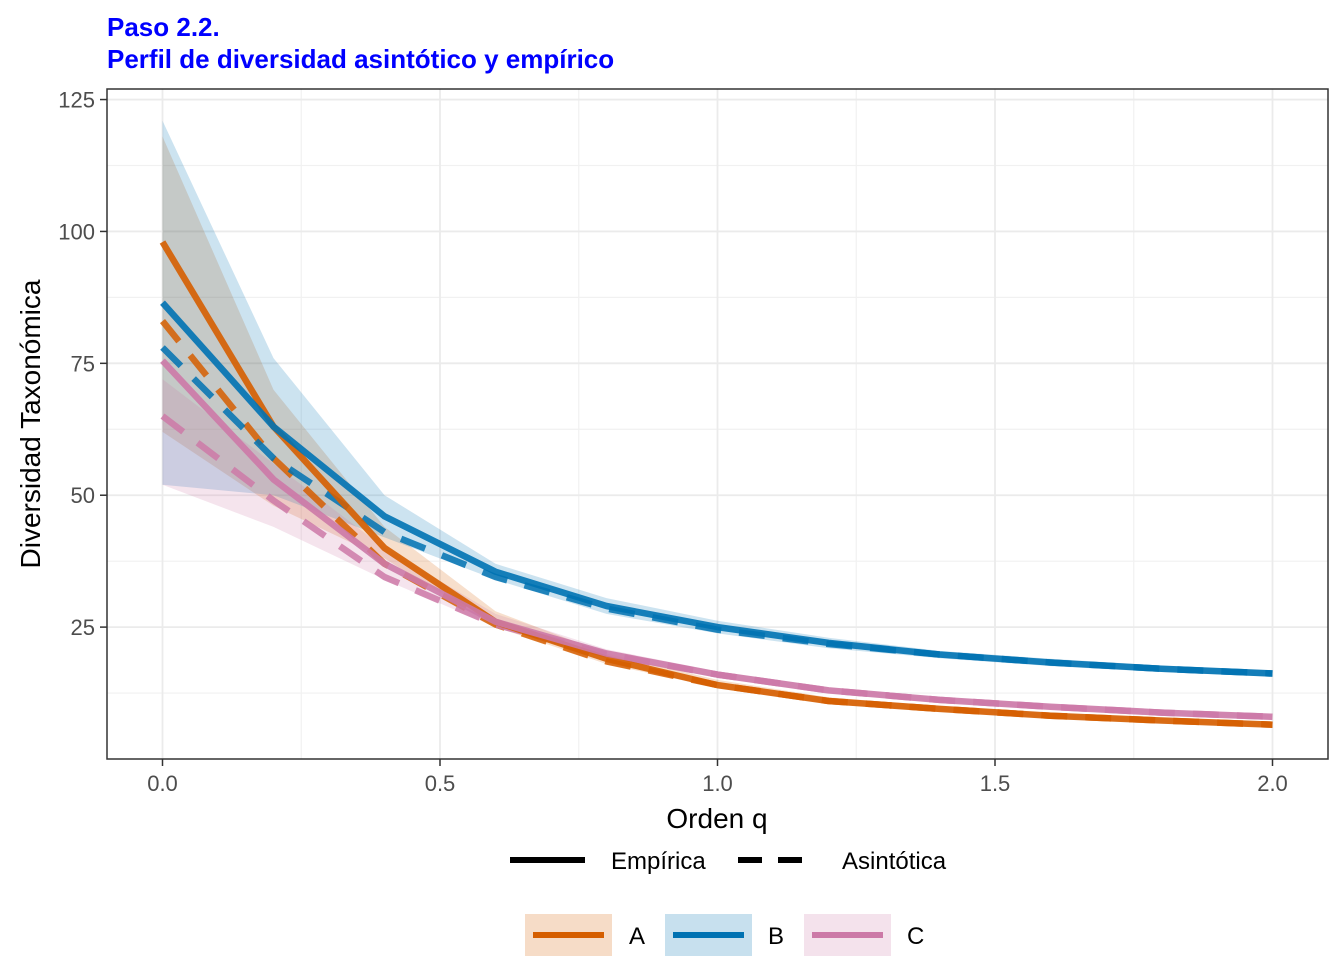  I want to click on y-axis-title: Diversidad Taxonómica, so click(30, 423).